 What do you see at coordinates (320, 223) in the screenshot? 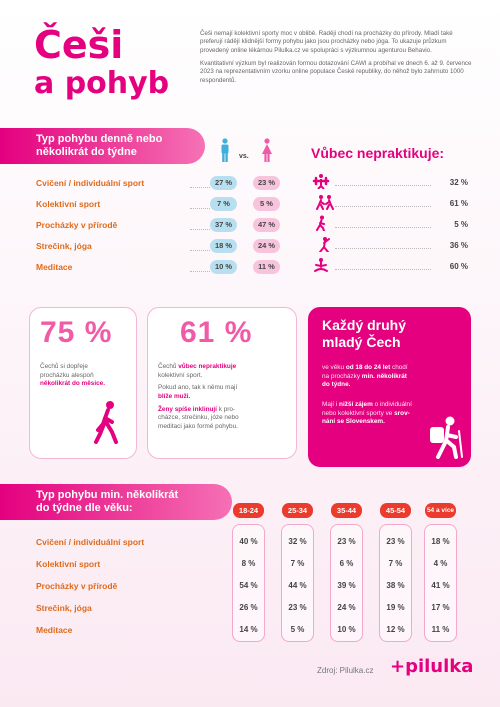
I see `walking-icon` at bounding box center [320, 223].